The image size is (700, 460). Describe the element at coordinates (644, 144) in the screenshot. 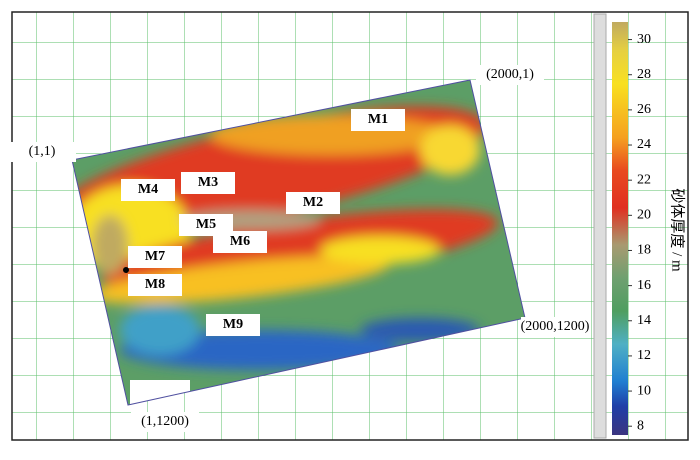

I see `colorbar-tick-label: 24` at that location.